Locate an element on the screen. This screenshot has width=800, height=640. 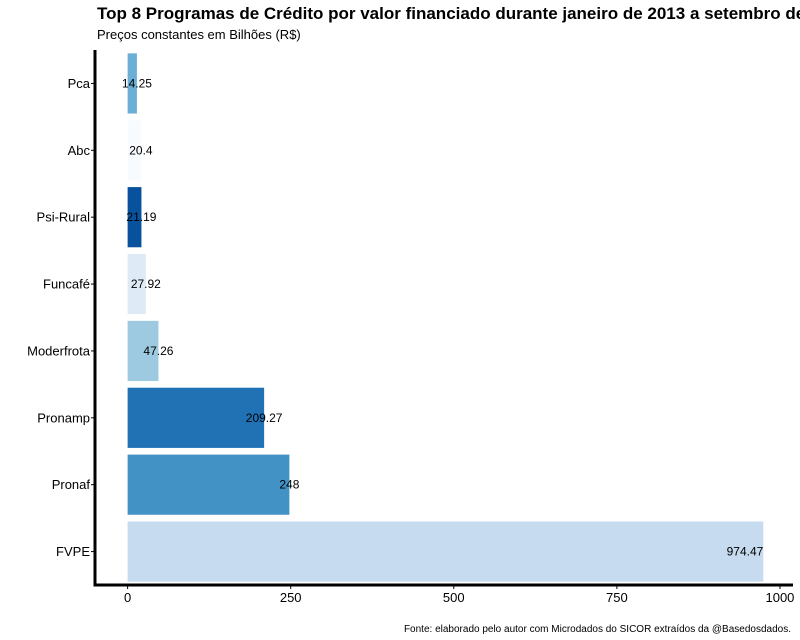
data-label: 974.47 is located at coordinates (745, 552).